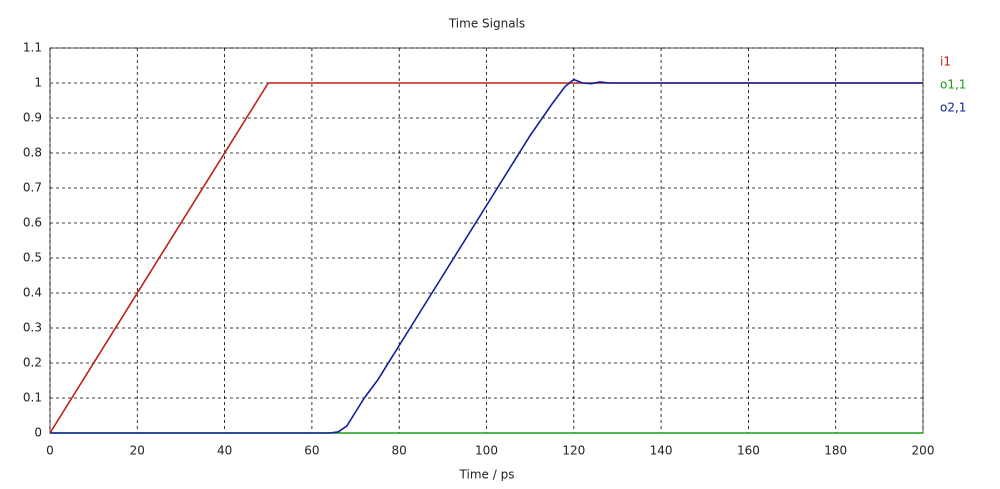  What do you see at coordinates (50, 451) in the screenshot?
I see `x-tick-label: 0` at bounding box center [50, 451].